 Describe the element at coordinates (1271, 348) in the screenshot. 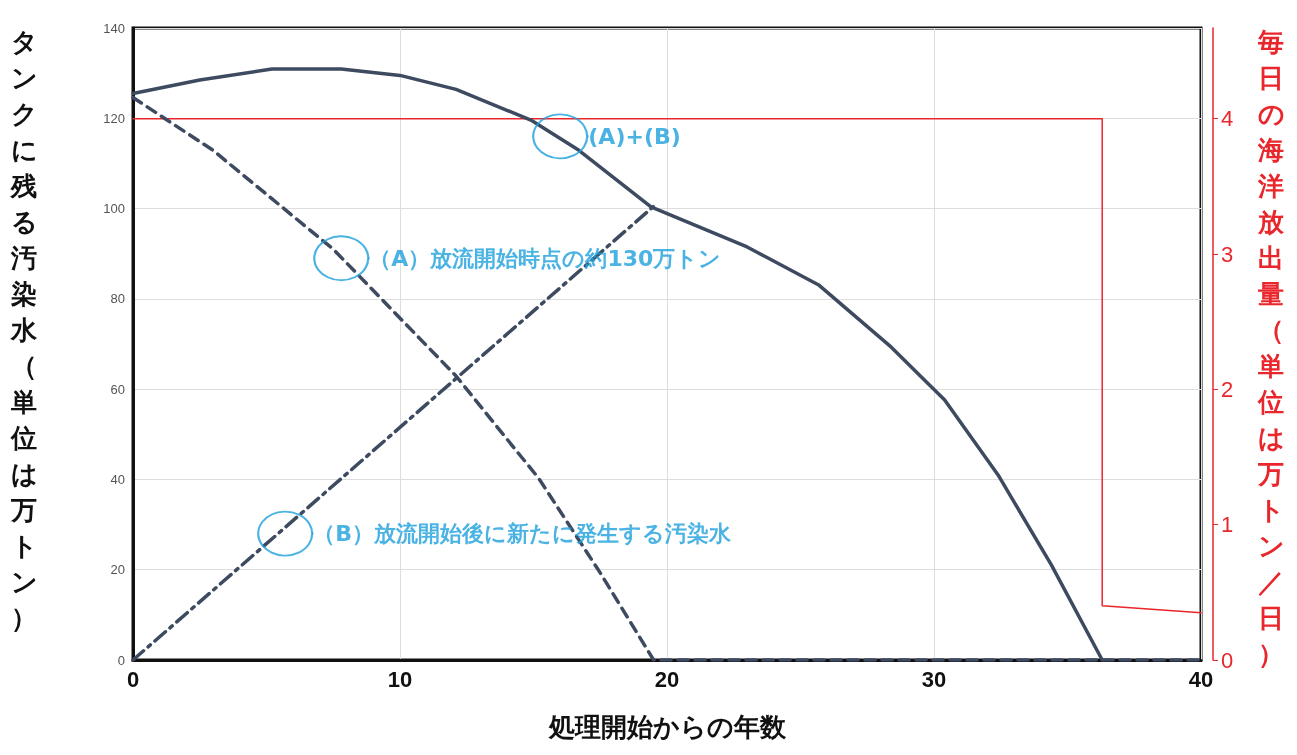

I see `text: 毎日の海洋放出量（単位は万トン／日）` at that location.